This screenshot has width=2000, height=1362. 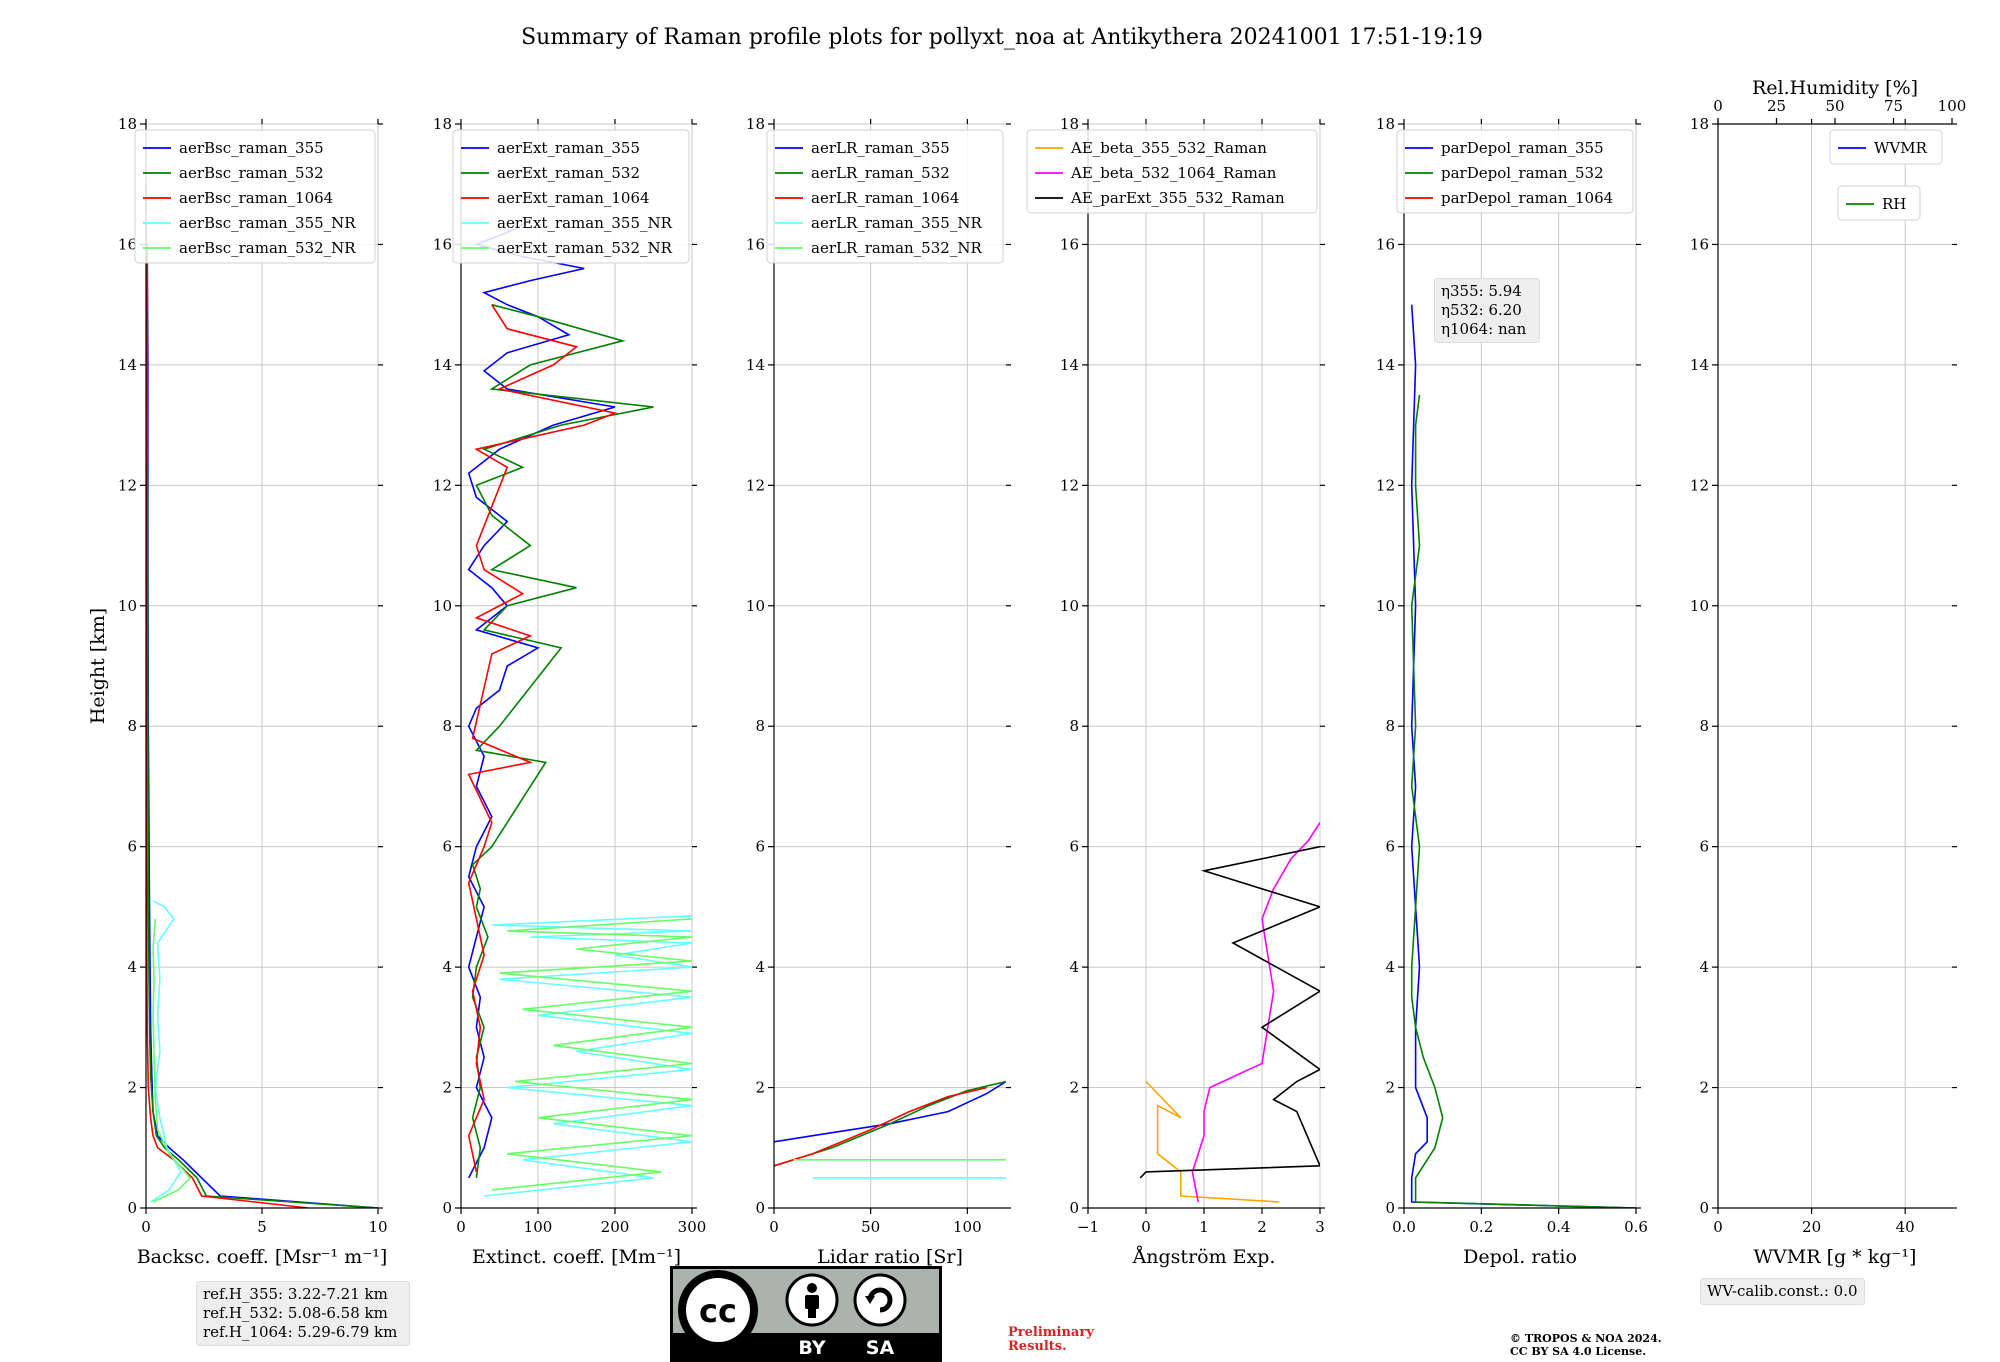 What do you see at coordinates (1636, 1227) in the screenshot?
I see `x-tick-label: 0.6` at bounding box center [1636, 1227].